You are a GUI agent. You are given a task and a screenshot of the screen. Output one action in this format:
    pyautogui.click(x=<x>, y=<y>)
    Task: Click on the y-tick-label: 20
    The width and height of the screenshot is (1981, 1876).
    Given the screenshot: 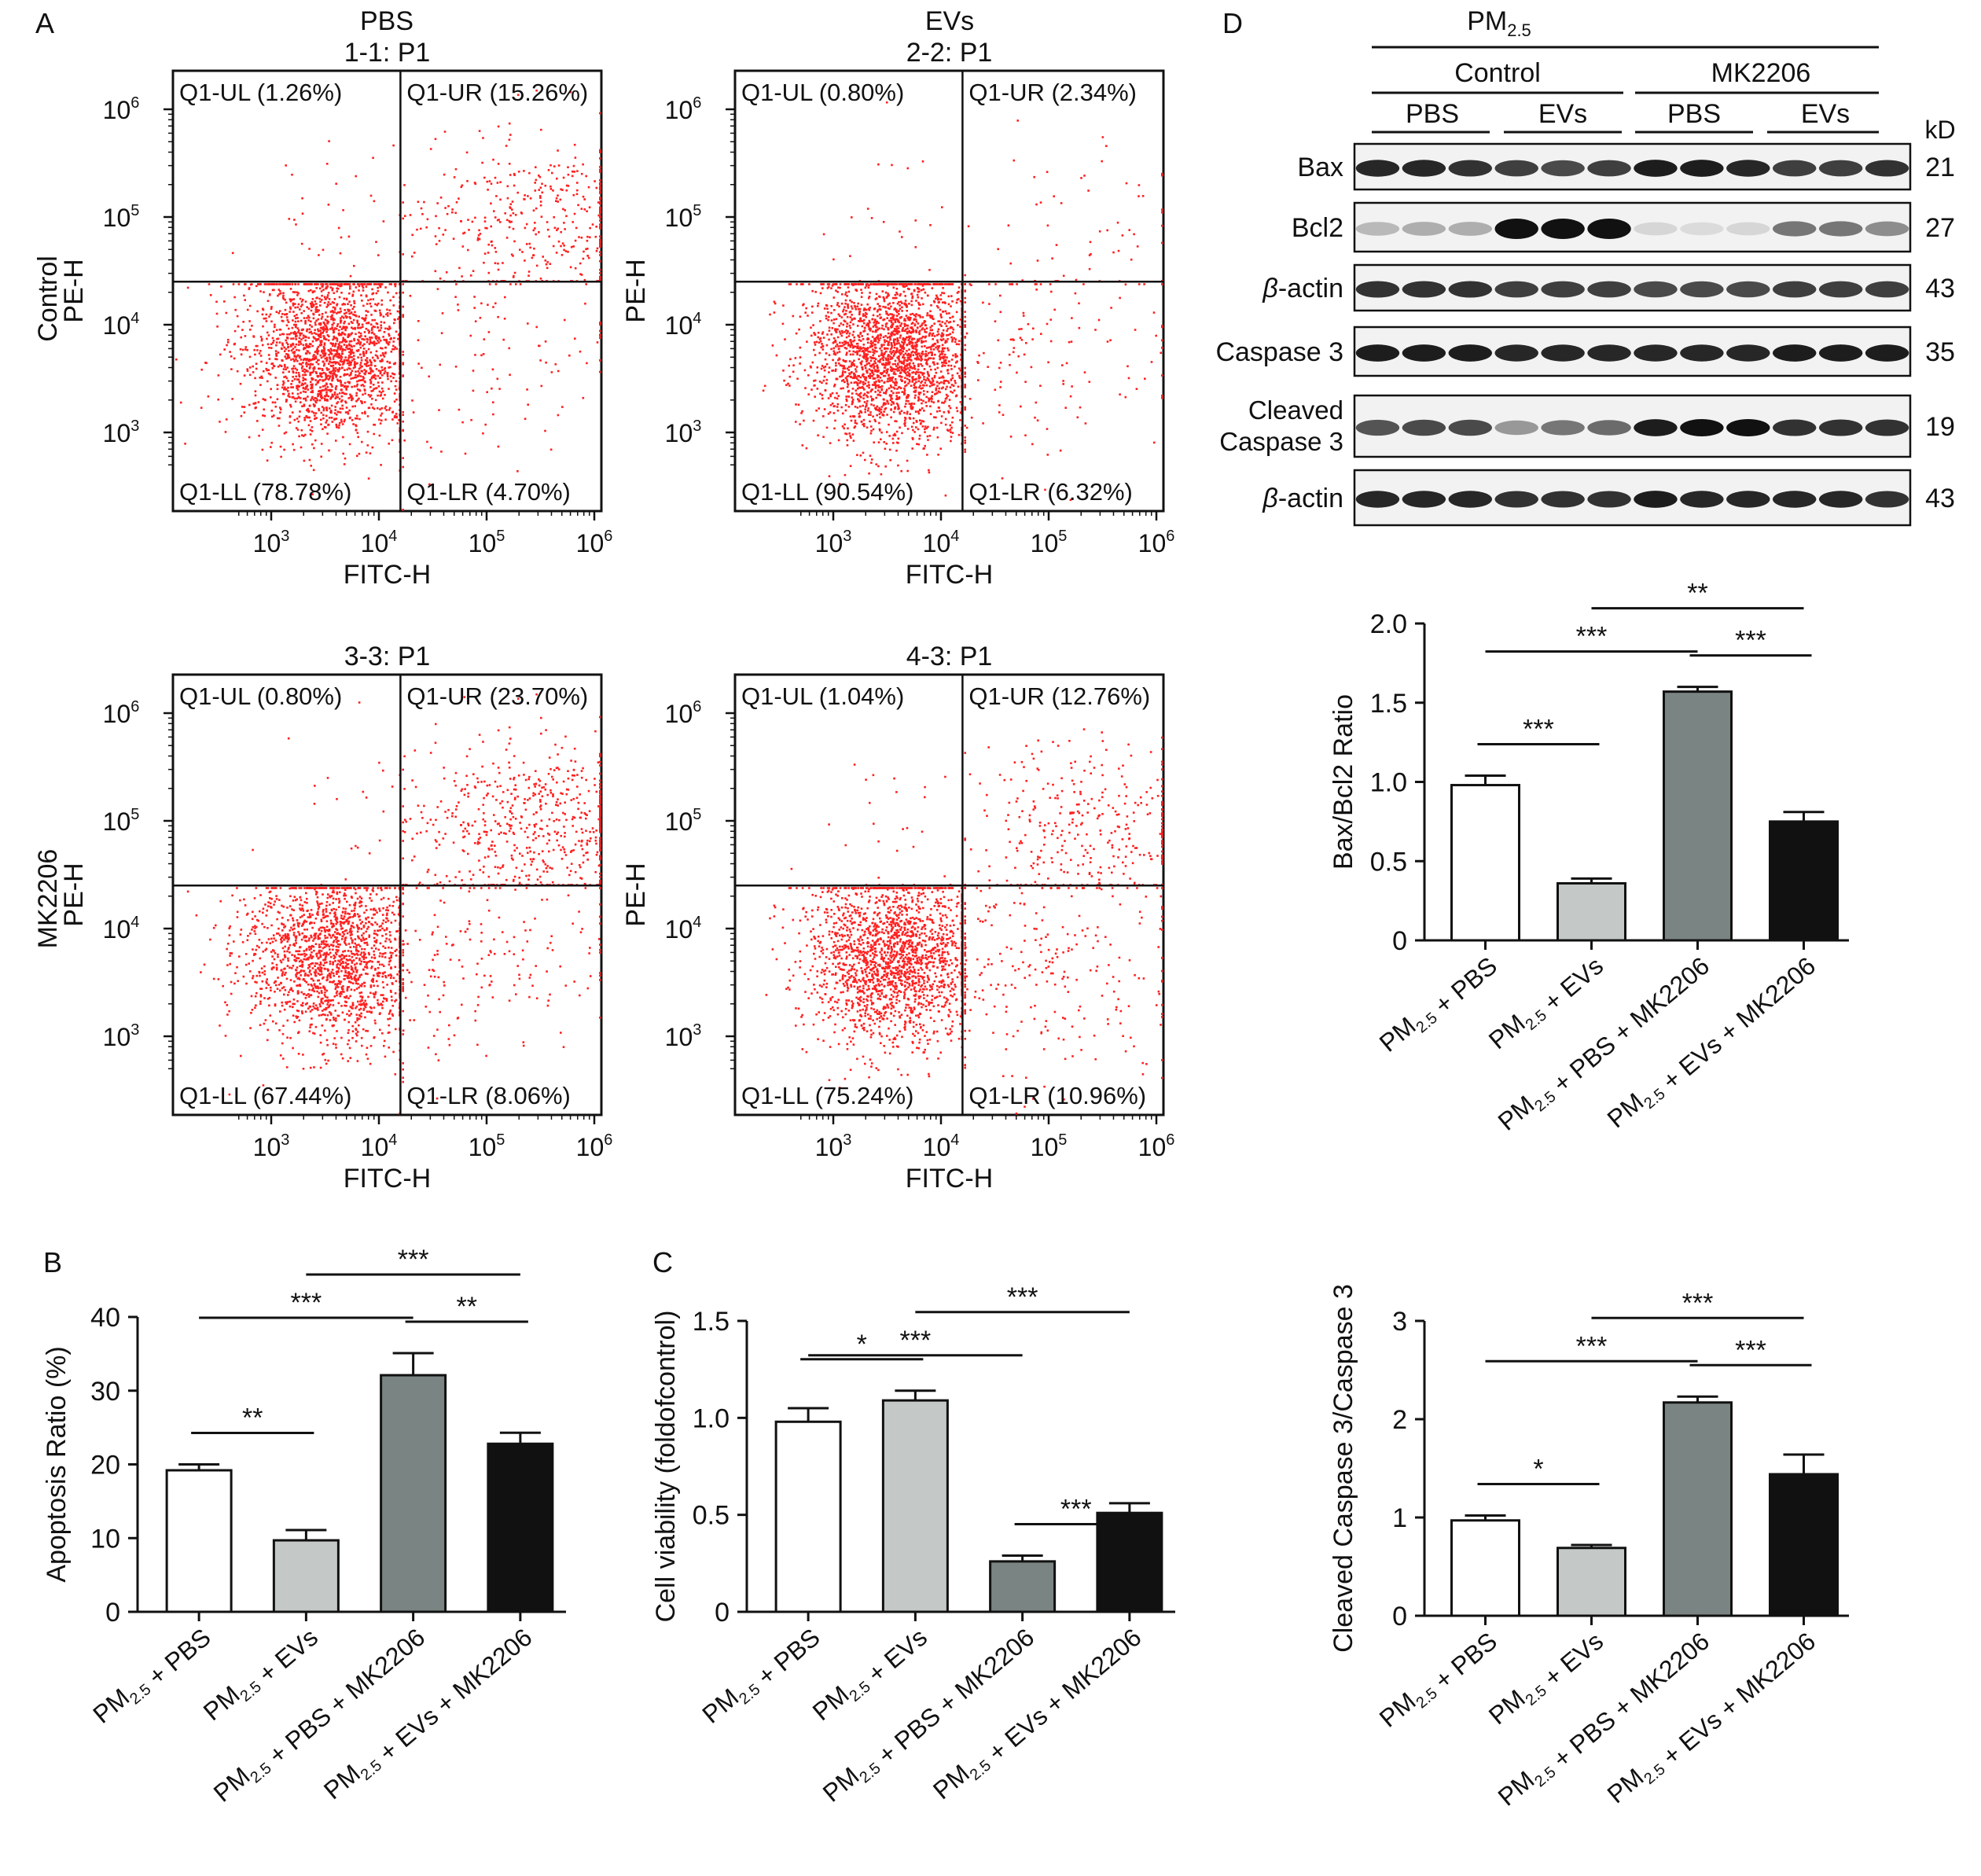 What is the action you would take?
    pyautogui.click(x=105, y=1466)
    